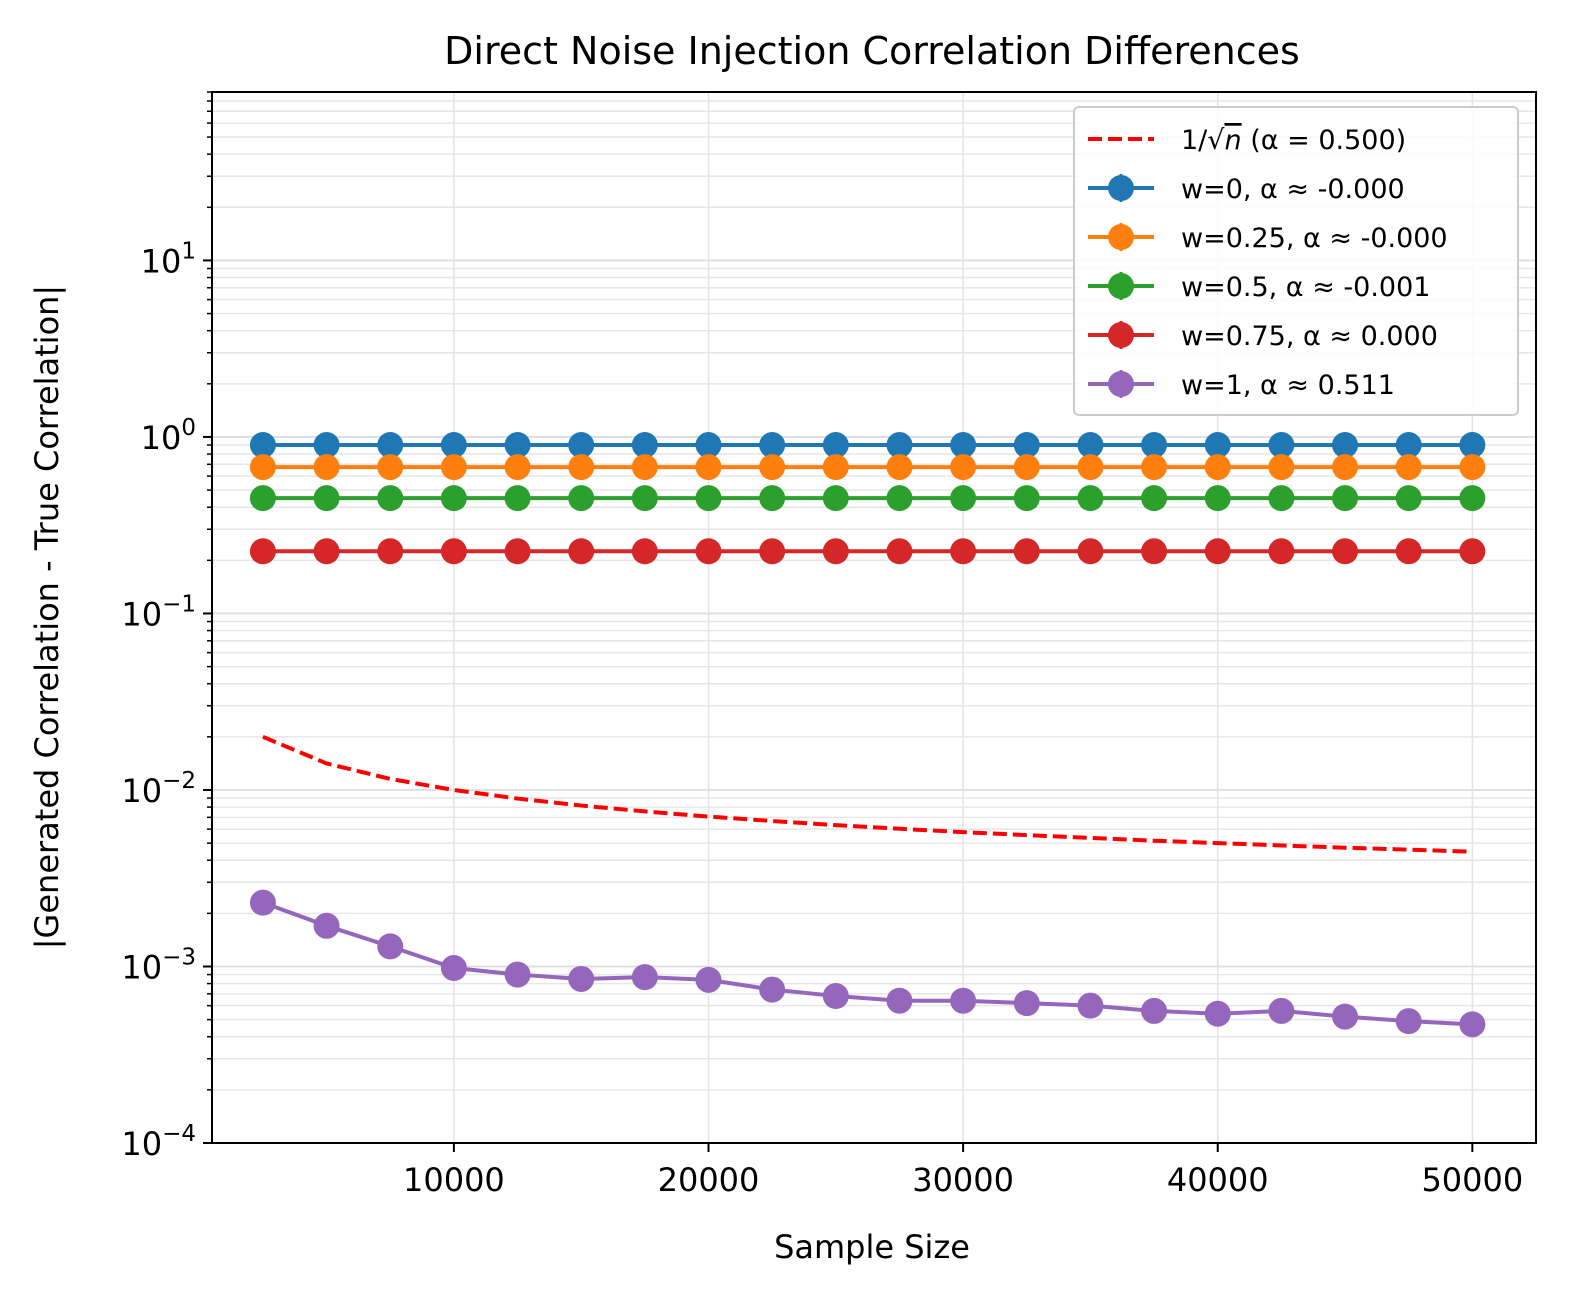  I want to click on x-axis-label: Sample Size, so click(872, 1247).